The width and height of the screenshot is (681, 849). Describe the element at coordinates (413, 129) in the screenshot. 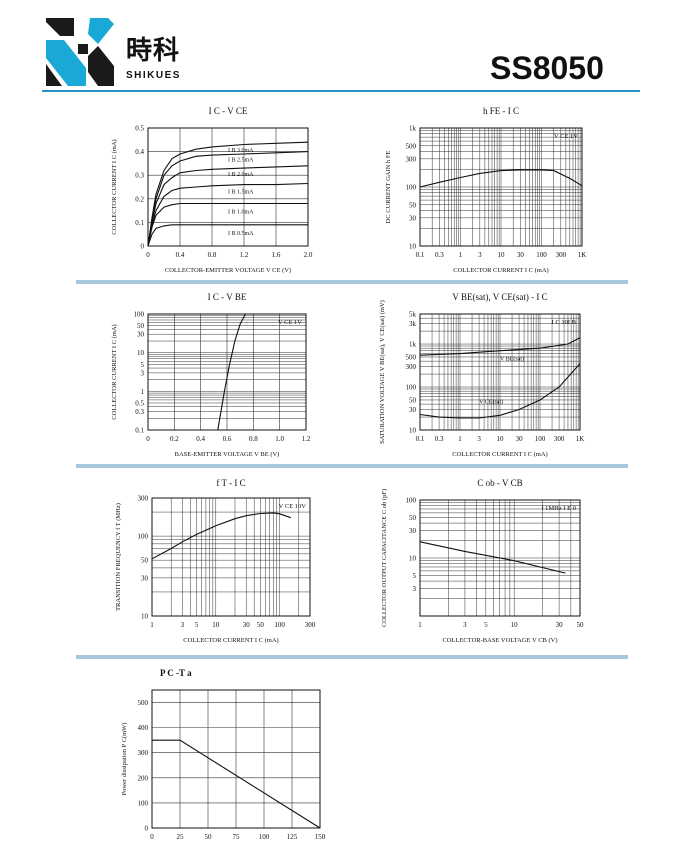

I see `y-tick-label: 1k` at that location.